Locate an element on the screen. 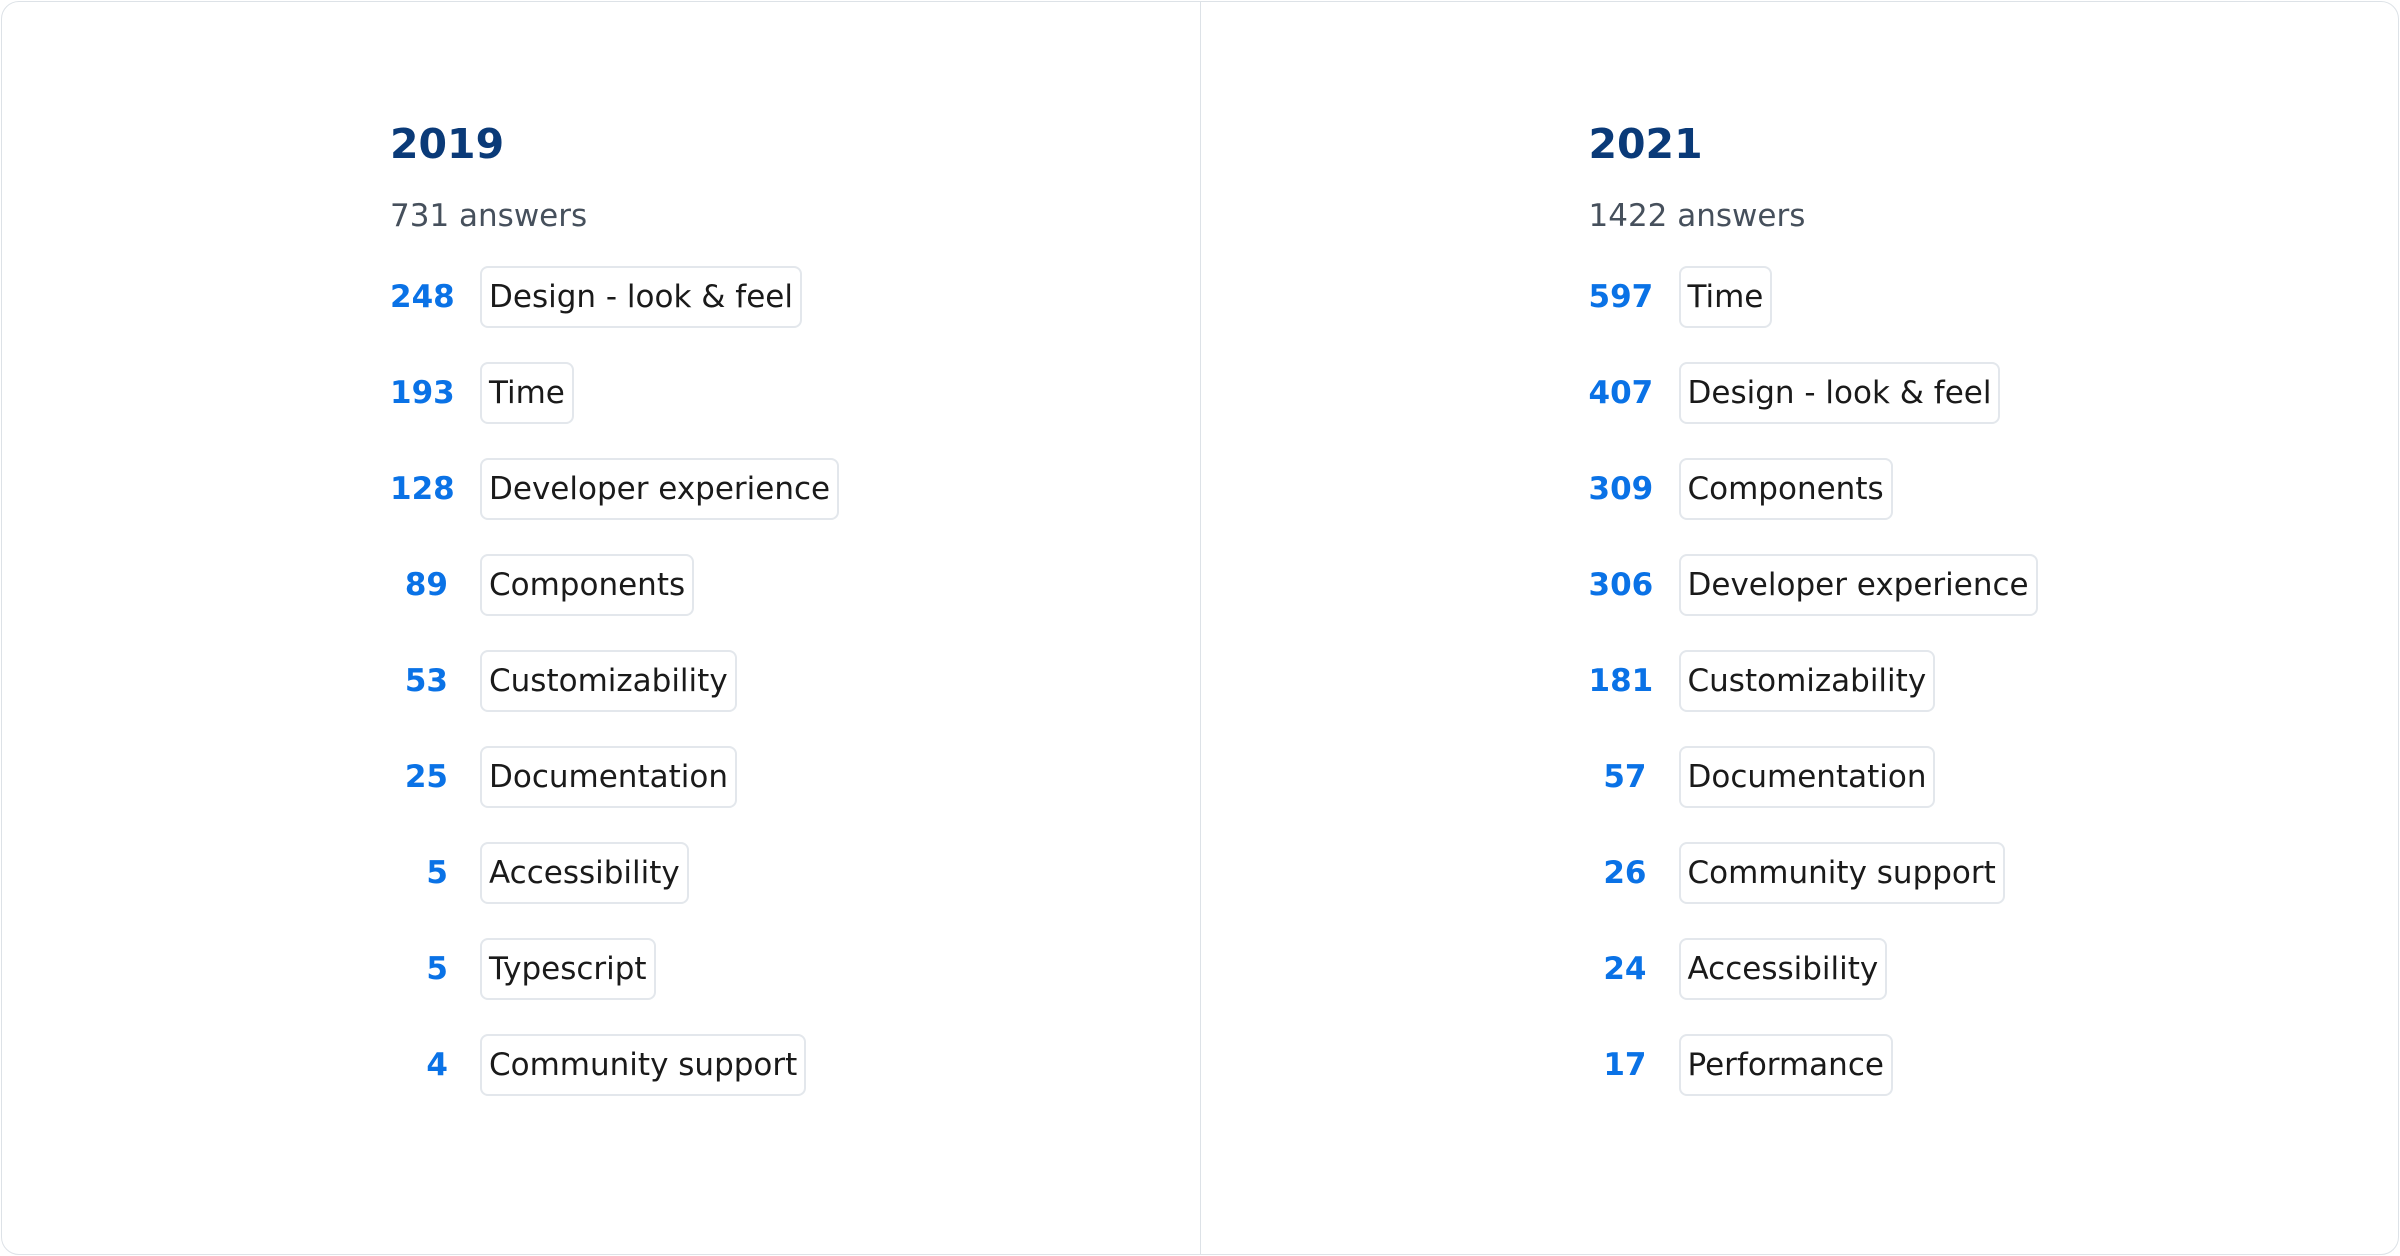 The height and width of the screenshot is (1256, 2400). list-item: 407 Design - look & feel is located at coordinates (1813, 393).